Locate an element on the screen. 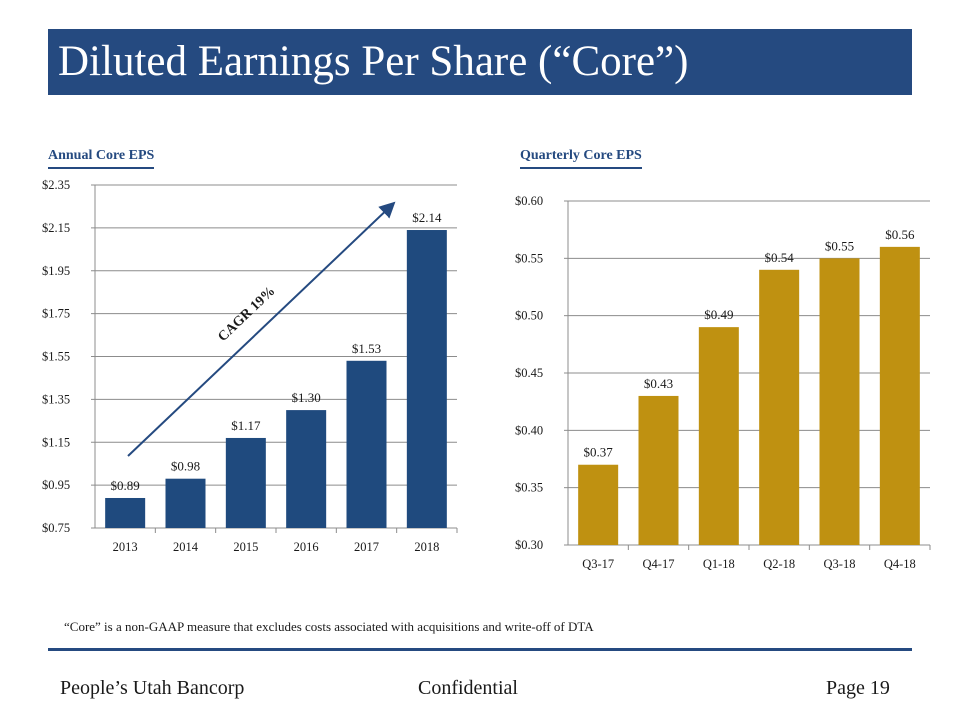  annual-value-label: $0.98 is located at coordinates (185, 466).